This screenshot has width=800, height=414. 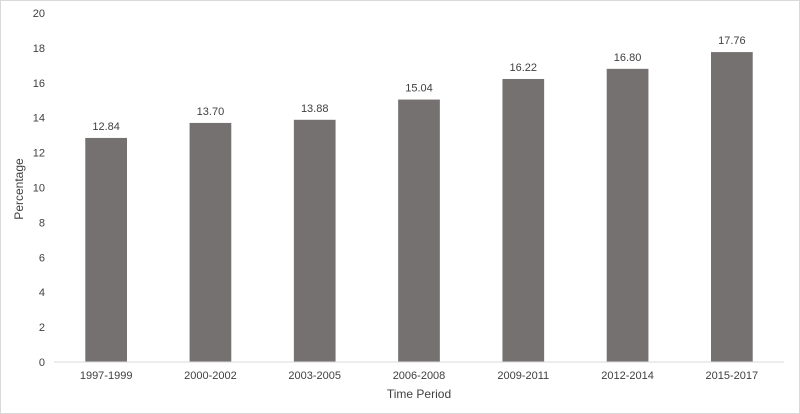 What do you see at coordinates (732, 41) in the screenshot?
I see `bar-value-label: 17.76` at bounding box center [732, 41].